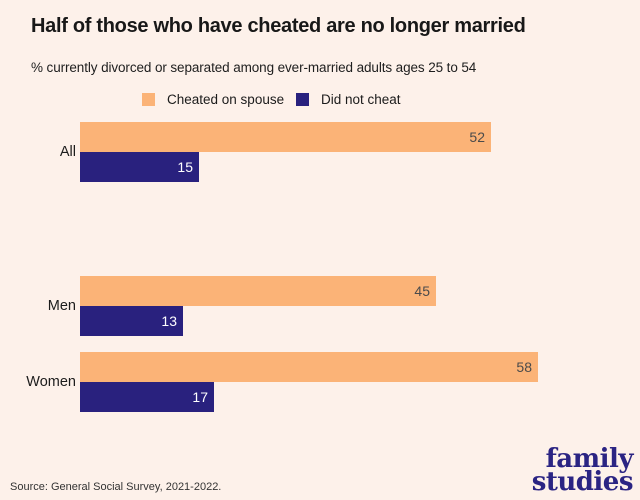  I want to click on bar-men-did-not-cheat: 13, so click(131, 321).